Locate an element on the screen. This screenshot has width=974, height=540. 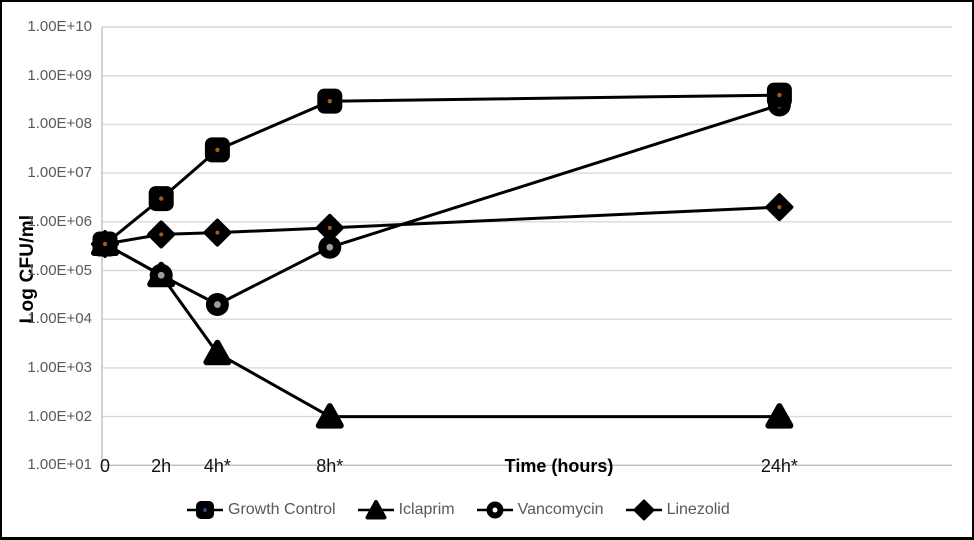
triangle-marker-icon is located at coordinates (375, 510).